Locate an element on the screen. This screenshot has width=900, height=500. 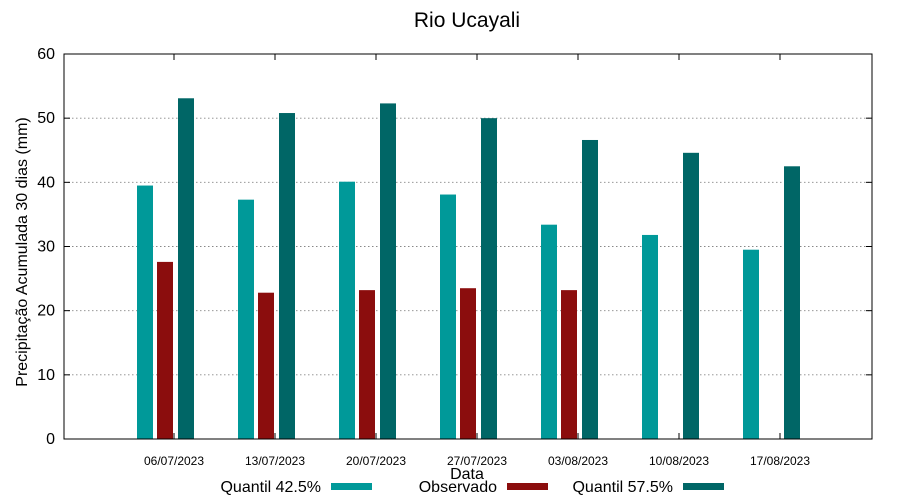
x-tick-label: 20/07/2023 is located at coordinates (376, 461).